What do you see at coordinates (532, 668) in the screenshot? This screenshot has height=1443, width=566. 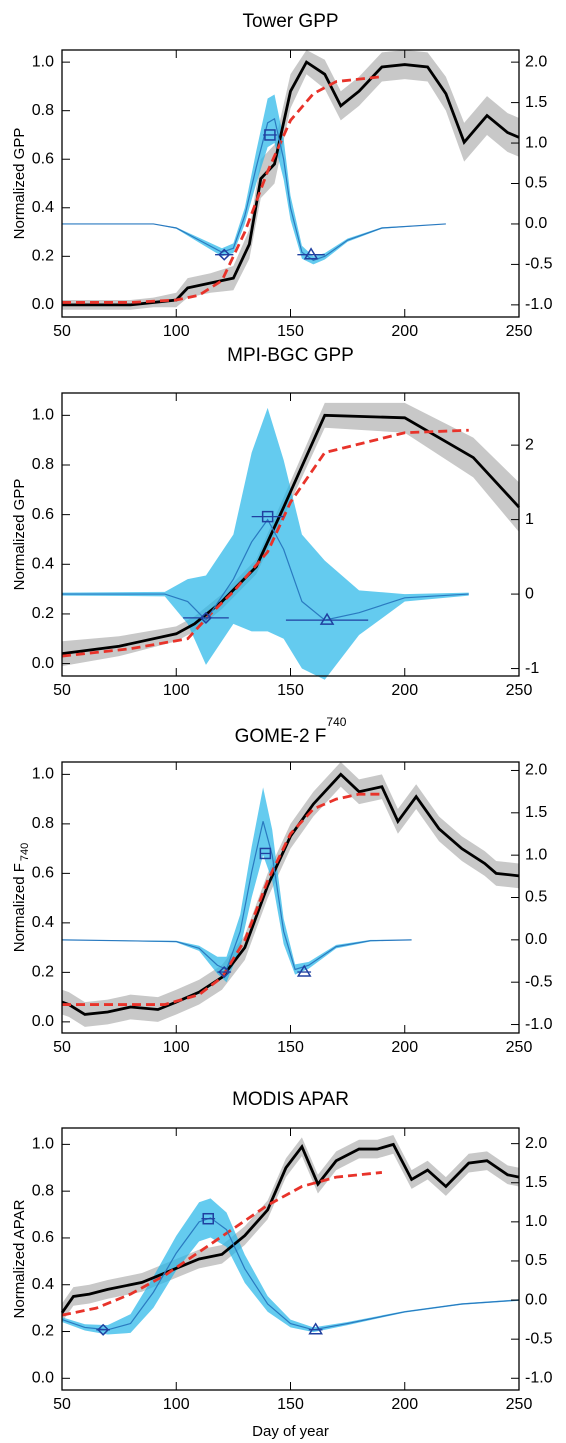 I see `y2-tick-label: -1` at bounding box center [532, 668].